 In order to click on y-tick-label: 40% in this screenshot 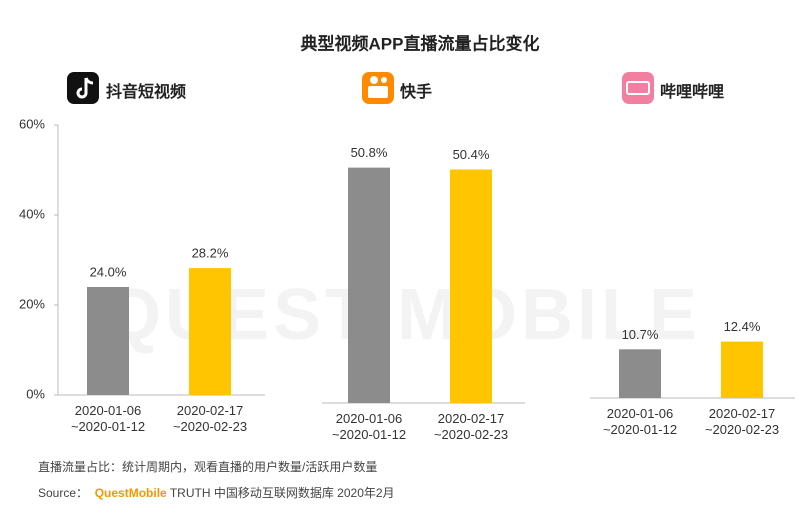, I will do `click(32, 213)`.